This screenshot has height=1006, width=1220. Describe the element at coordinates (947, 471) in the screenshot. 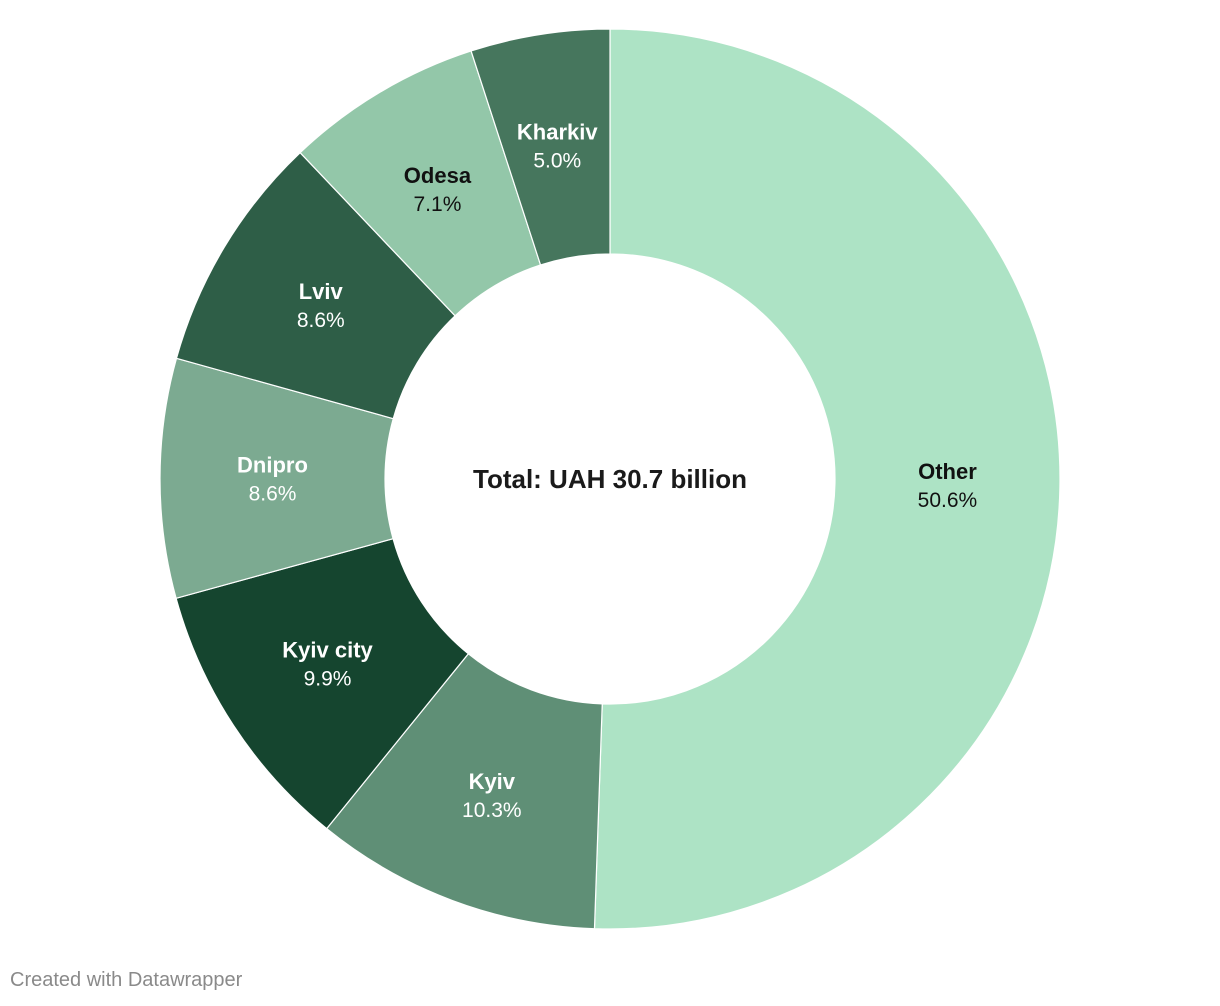

I see `slice-label-other: Other` at that location.